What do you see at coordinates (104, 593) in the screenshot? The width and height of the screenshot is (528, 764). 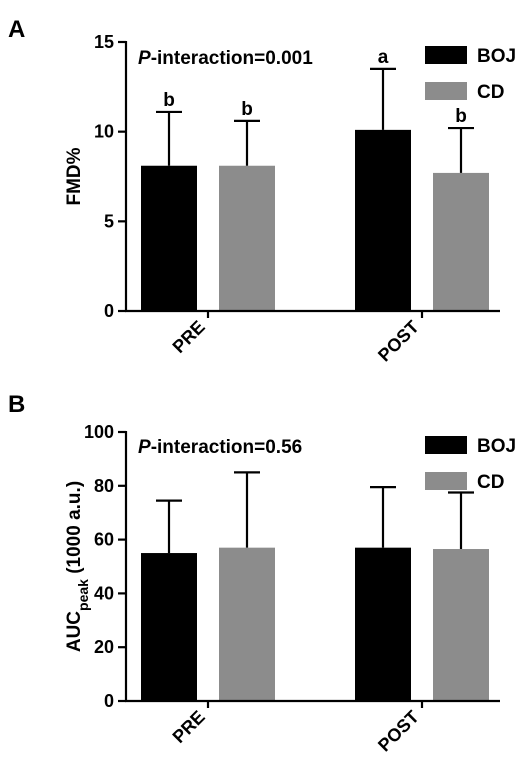 I see `y-tick-label-40: 40` at bounding box center [104, 593].